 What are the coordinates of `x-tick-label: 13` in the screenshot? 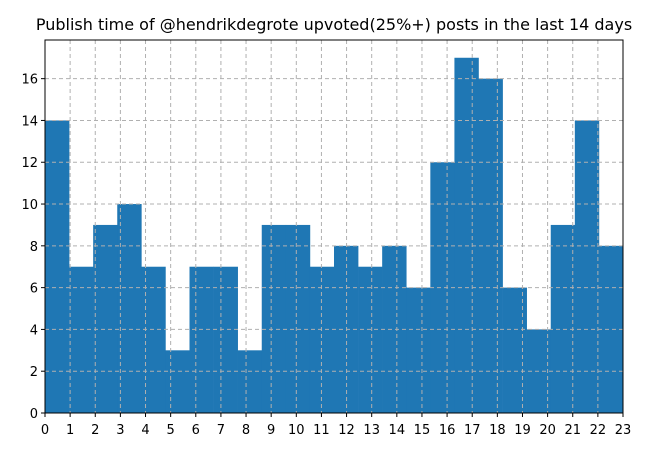 It's located at (371, 430).